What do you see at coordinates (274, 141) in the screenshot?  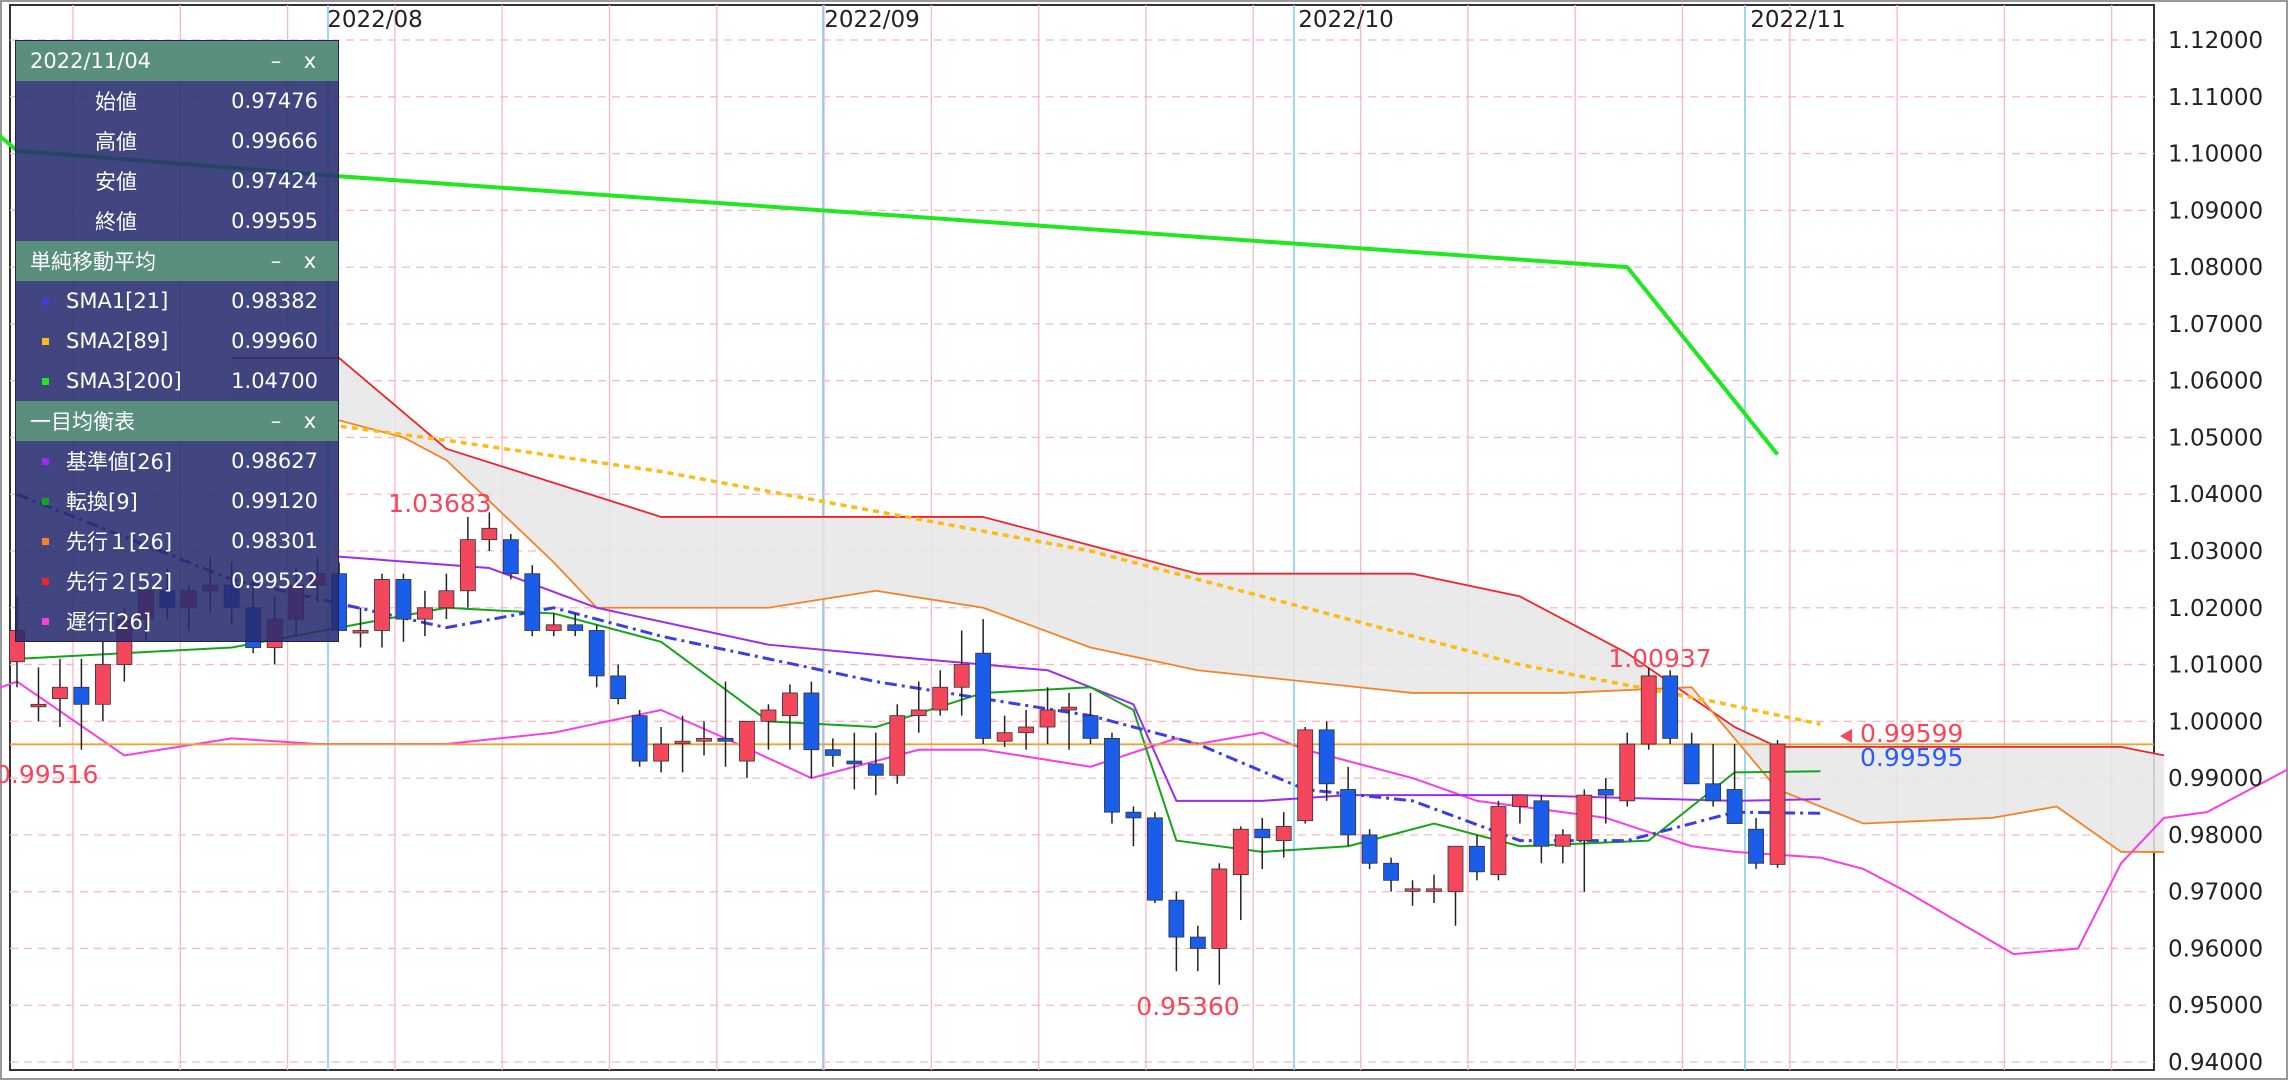 I see `ohlc-value: 0.99666` at bounding box center [274, 141].